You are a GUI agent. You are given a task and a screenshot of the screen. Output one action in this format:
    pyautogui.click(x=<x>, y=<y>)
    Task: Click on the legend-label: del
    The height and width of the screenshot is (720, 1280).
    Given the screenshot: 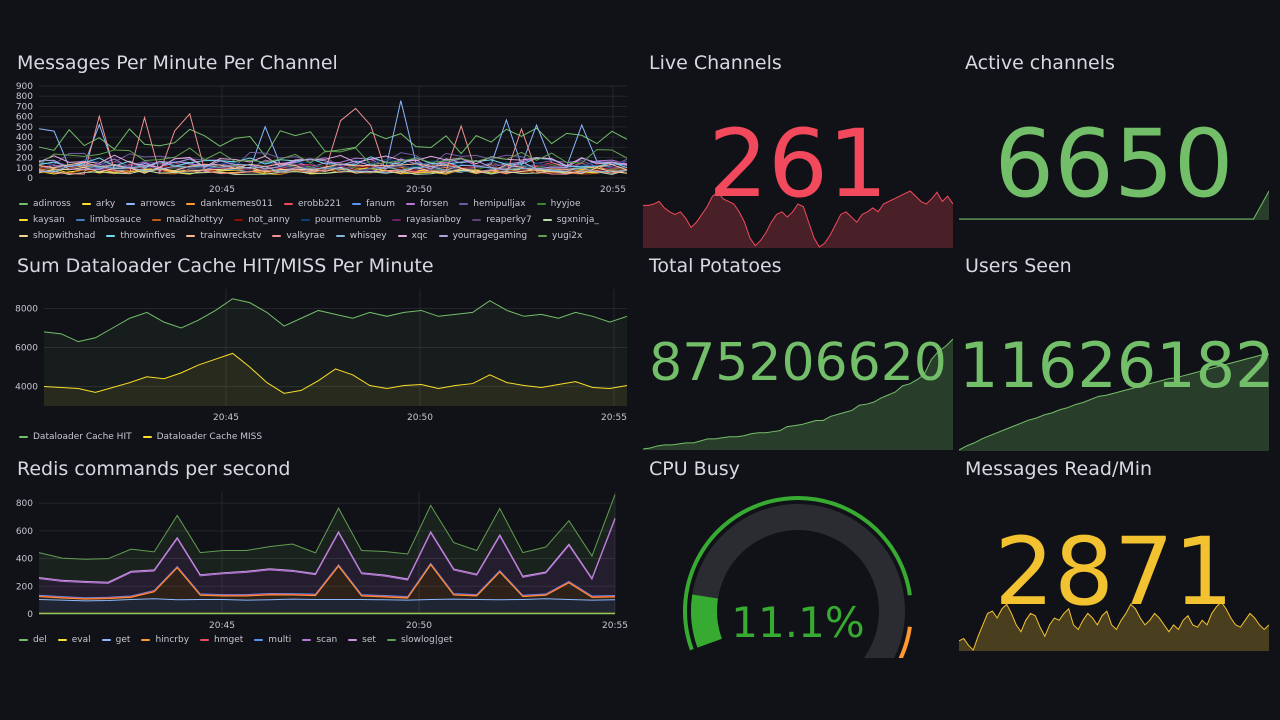 What is the action you would take?
    pyautogui.click(x=40, y=640)
    